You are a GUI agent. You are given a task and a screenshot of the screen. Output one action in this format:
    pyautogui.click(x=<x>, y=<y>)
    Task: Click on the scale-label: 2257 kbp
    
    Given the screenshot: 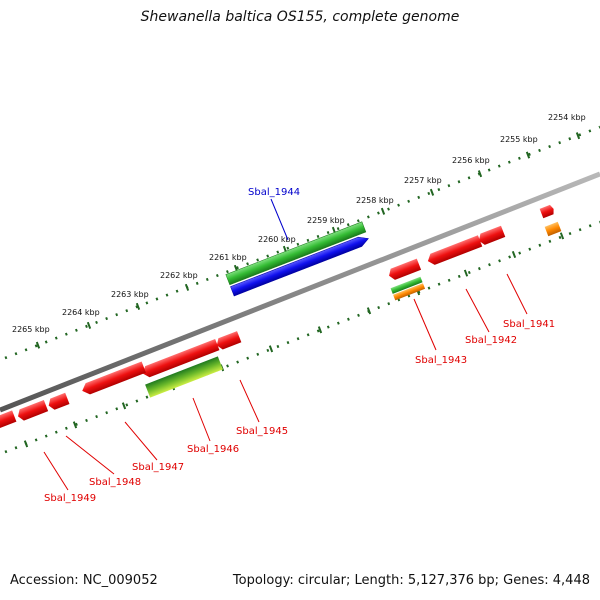 What is the action you would take?
    pyautogui.click(x=423, y=180)
    